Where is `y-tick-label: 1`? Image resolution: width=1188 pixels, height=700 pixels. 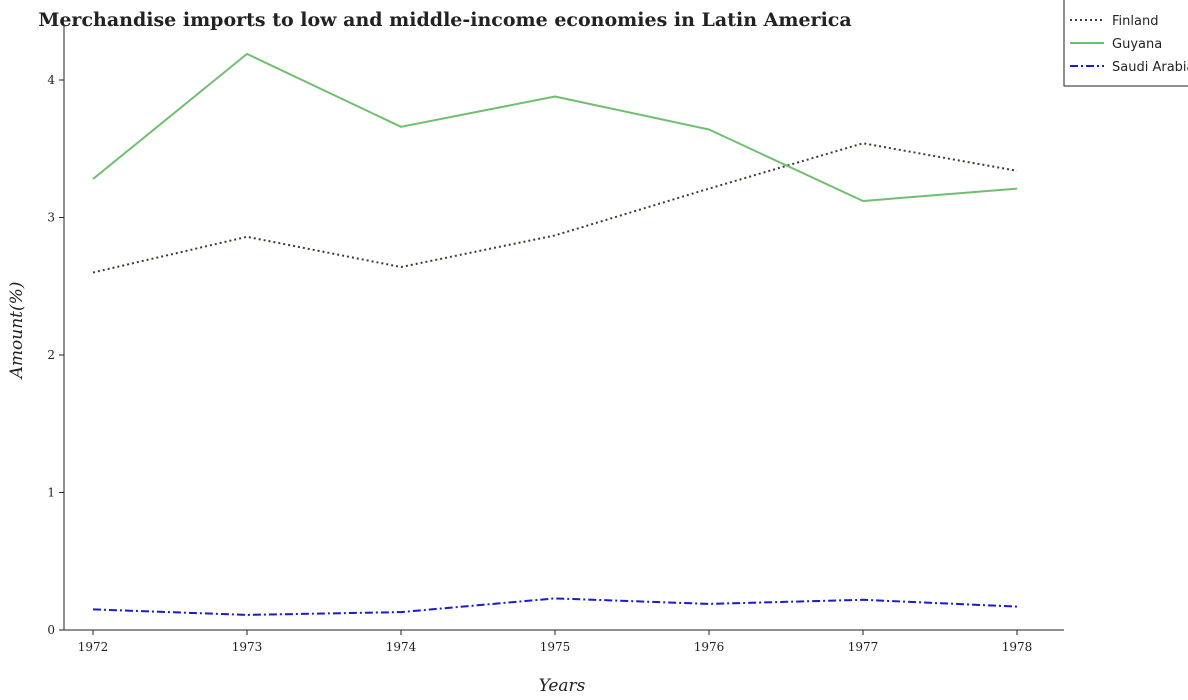
y-tick-label: 1 is located at coordinates (51, 493).